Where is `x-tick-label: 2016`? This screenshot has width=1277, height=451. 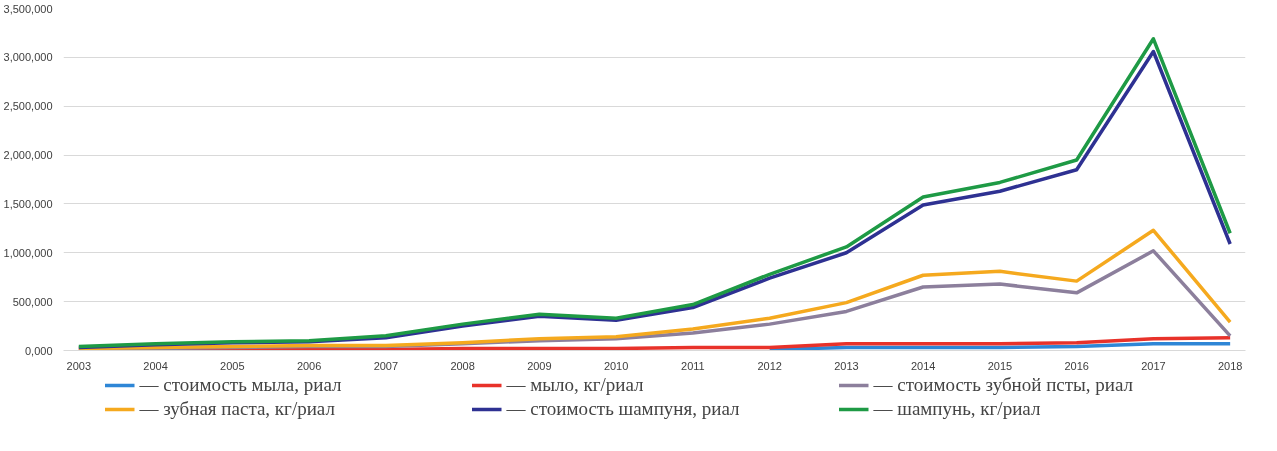 x-tick-label: 2016 is located at coordinates (1076, 365).